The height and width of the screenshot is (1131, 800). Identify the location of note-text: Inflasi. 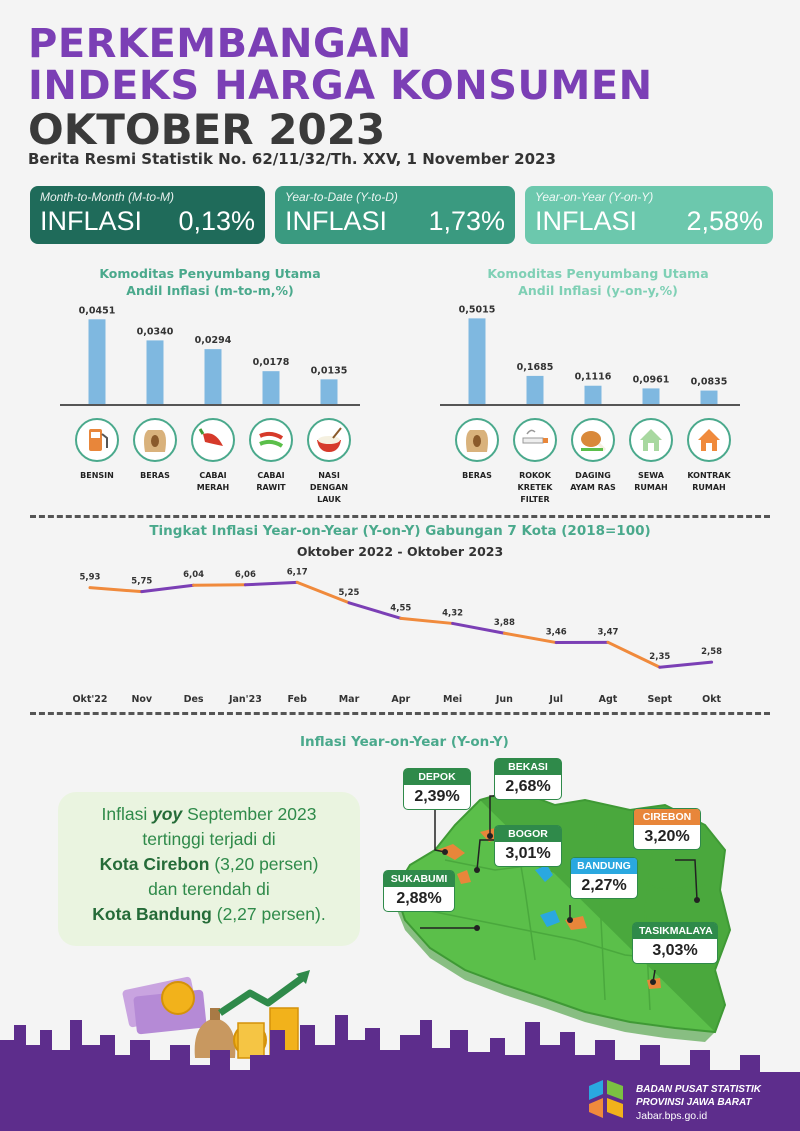
(127, 814).